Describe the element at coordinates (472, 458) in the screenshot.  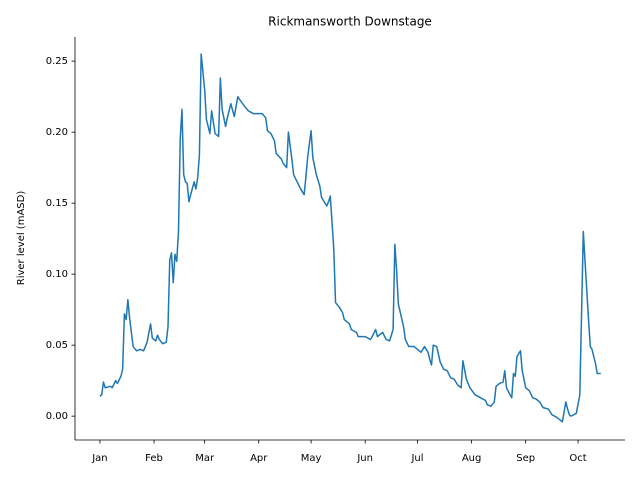
I see `x-tick-label: Aug` at that location.